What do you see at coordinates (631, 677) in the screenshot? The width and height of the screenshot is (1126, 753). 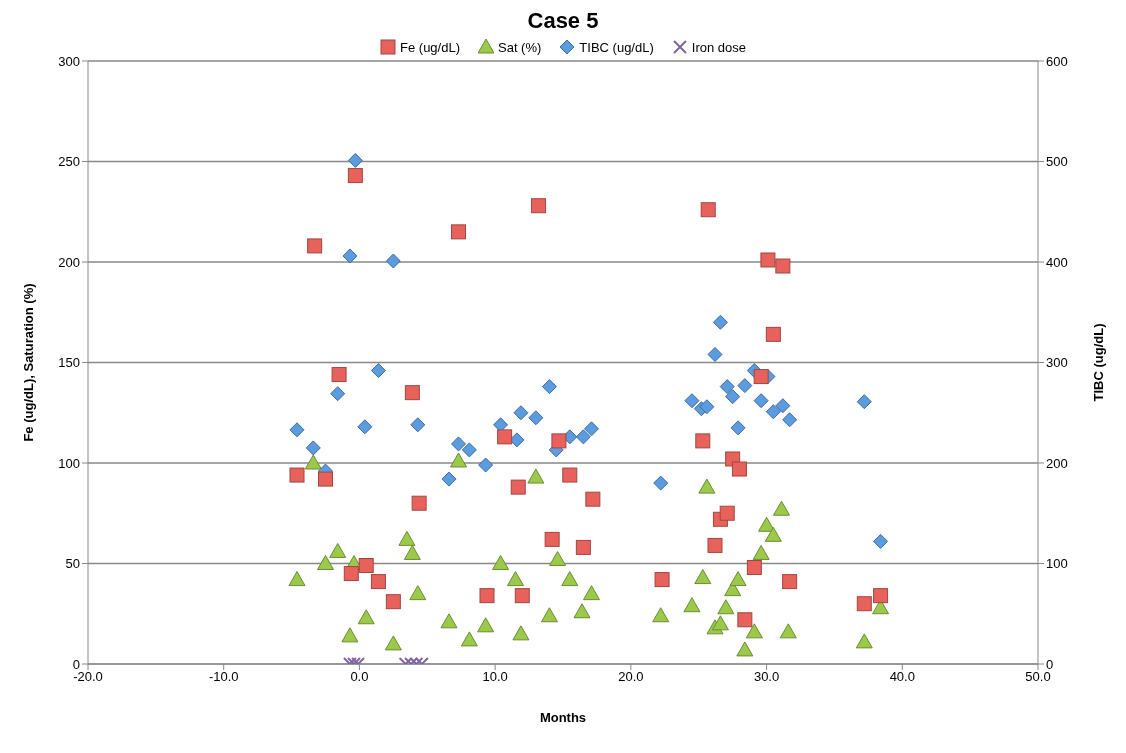 I see `x-tick-label: 20.0` at bounding box center [631, 677].